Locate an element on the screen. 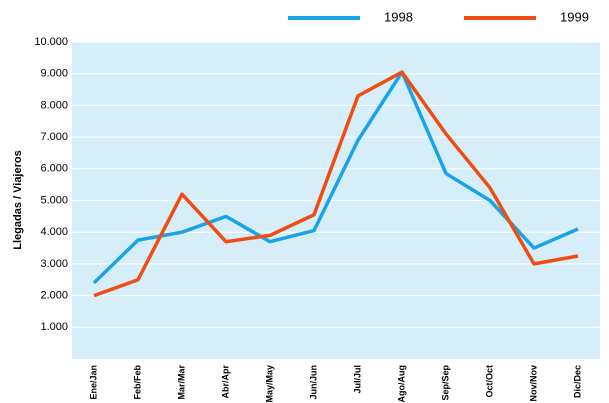 The width and height of the screenshot is (609, 403). x-tick-label: Ago/Aug is located at coordinates (401, 384).